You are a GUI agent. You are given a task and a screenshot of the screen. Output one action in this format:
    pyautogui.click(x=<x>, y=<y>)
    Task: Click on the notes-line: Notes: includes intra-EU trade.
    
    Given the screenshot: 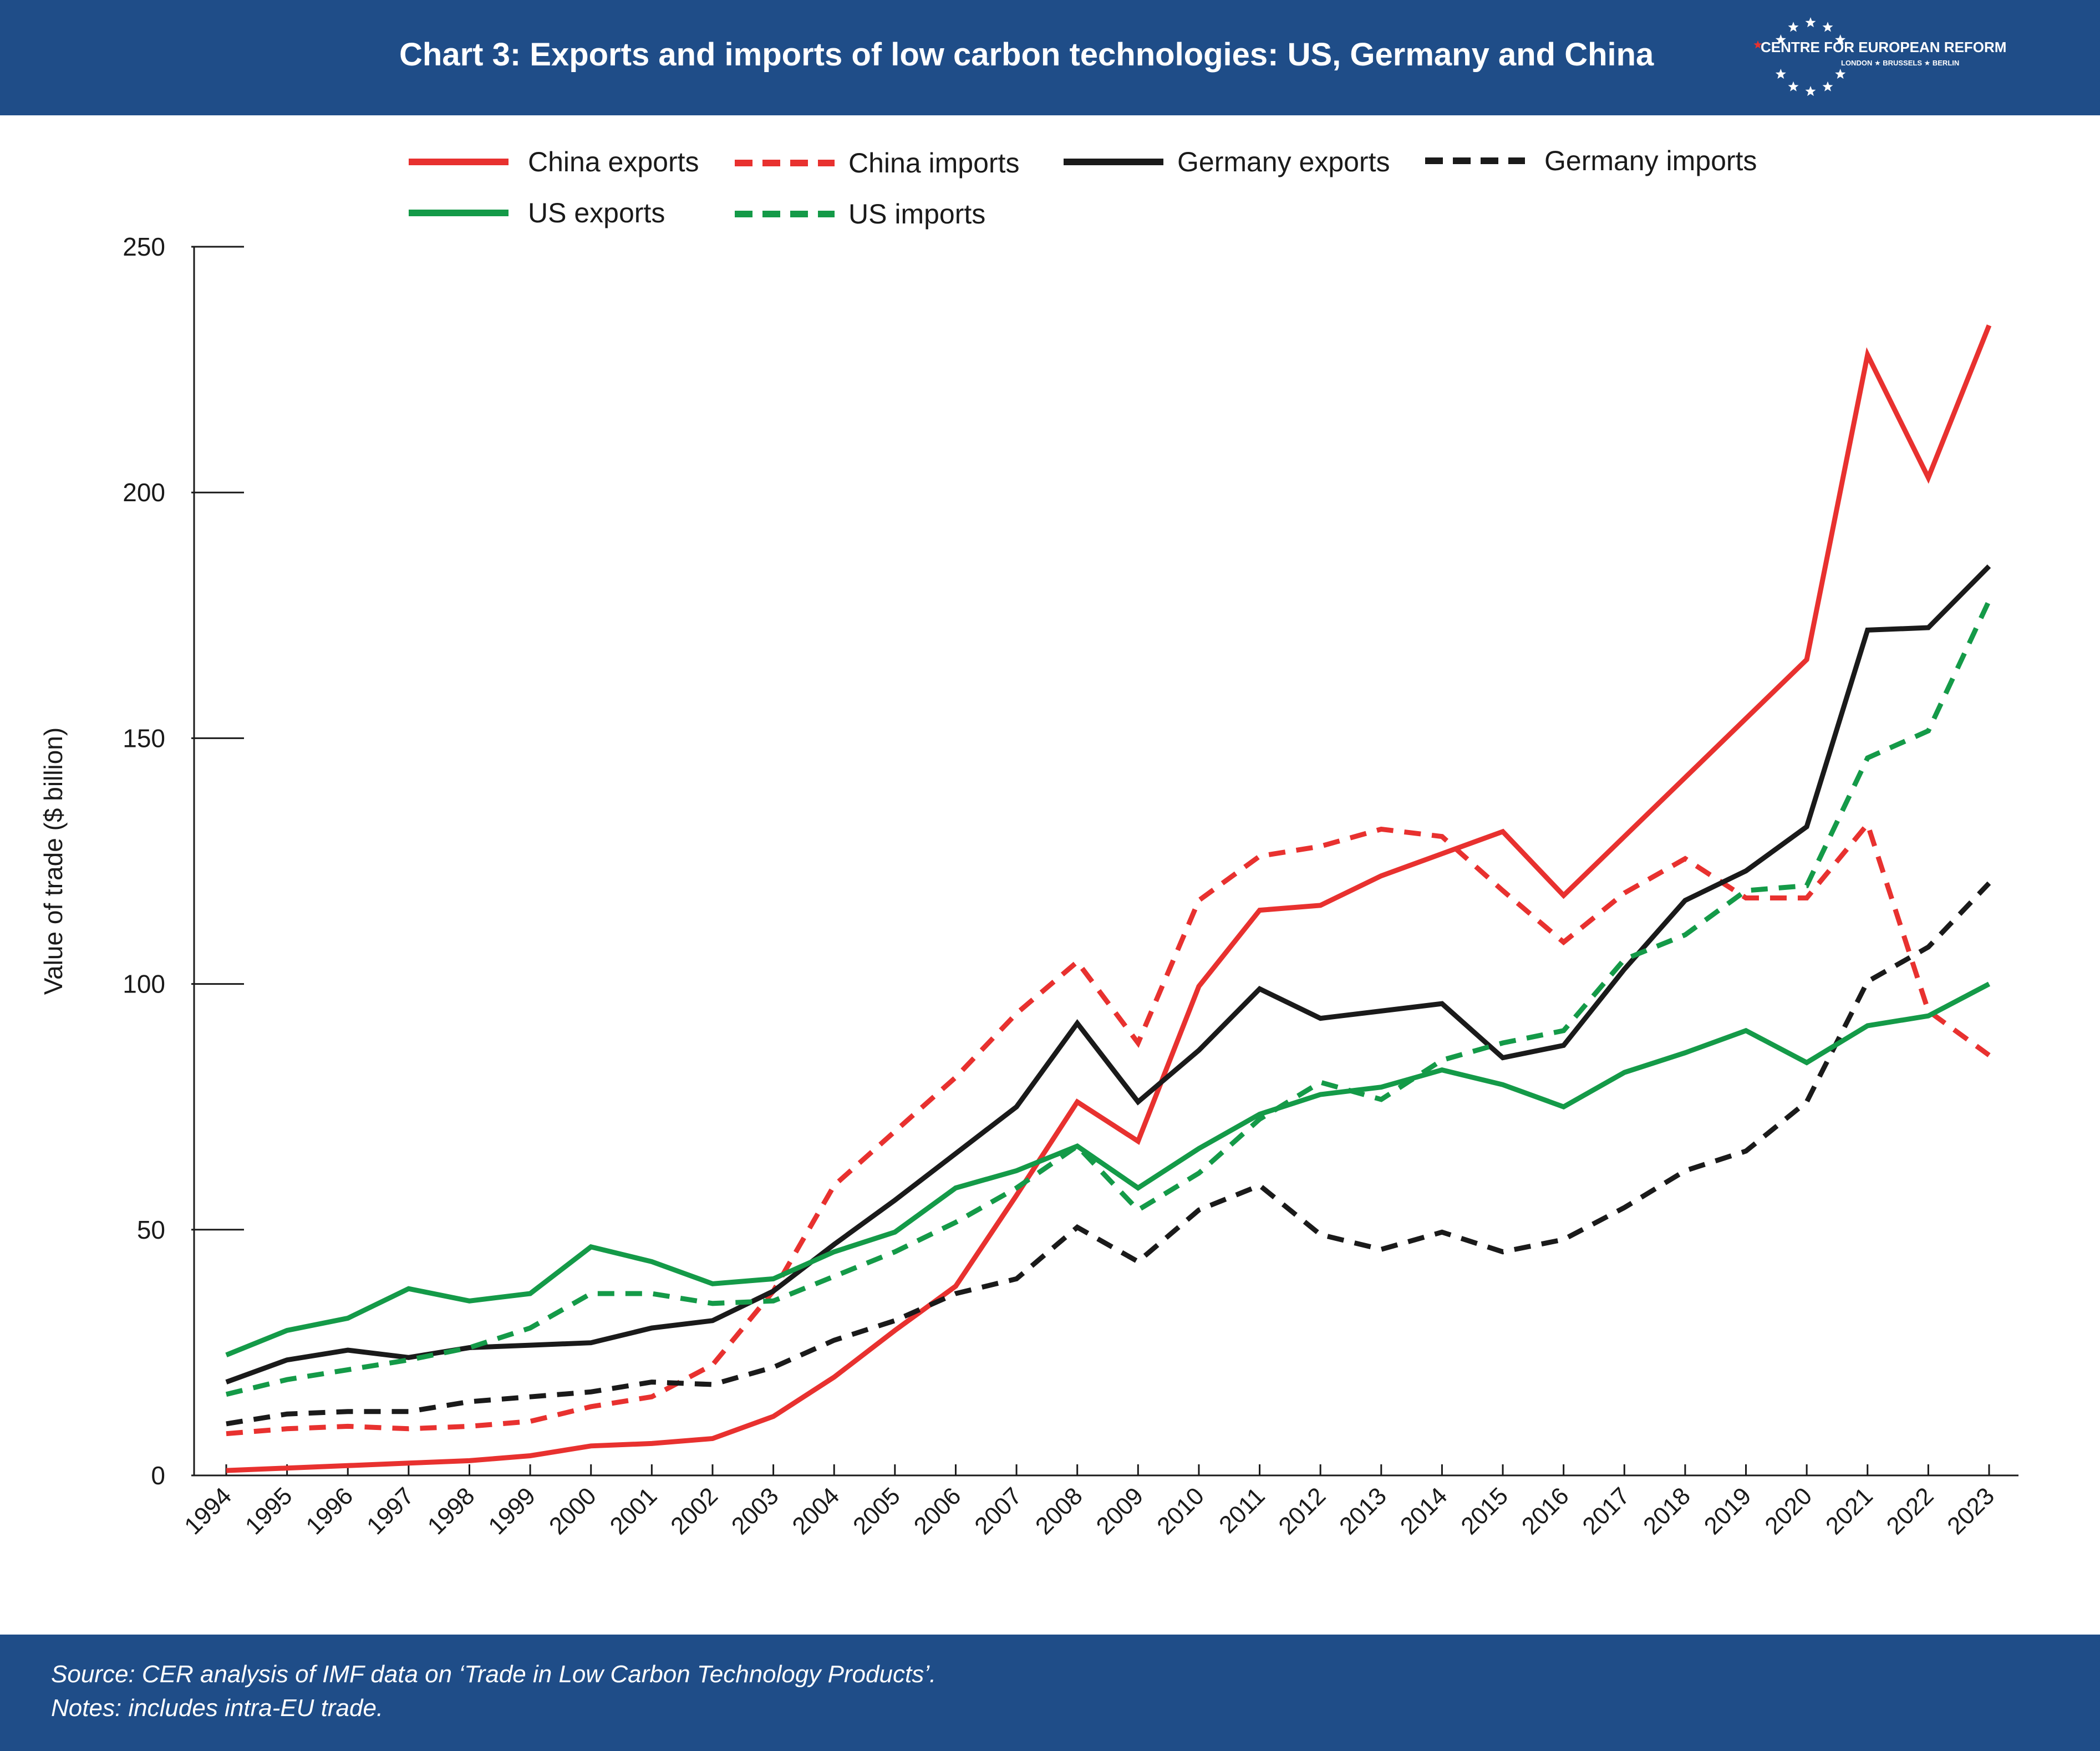 What is the action you would take?
    pyautogui.click(x=217, y=1708)
    